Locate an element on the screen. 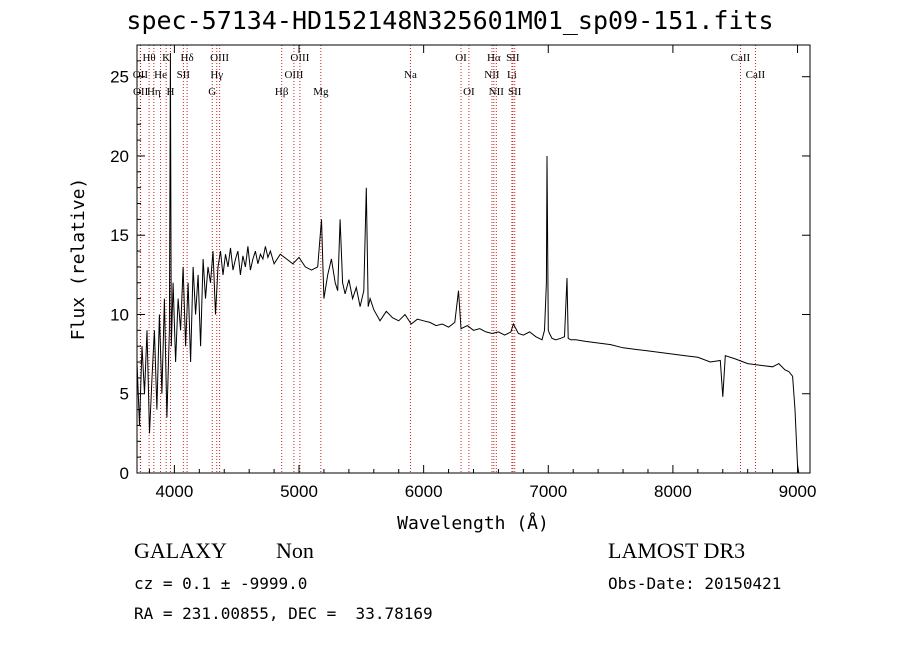 The width and height of the screenshot is (900, 649). line-marker-label: Li is located at coordinates (512, 75).